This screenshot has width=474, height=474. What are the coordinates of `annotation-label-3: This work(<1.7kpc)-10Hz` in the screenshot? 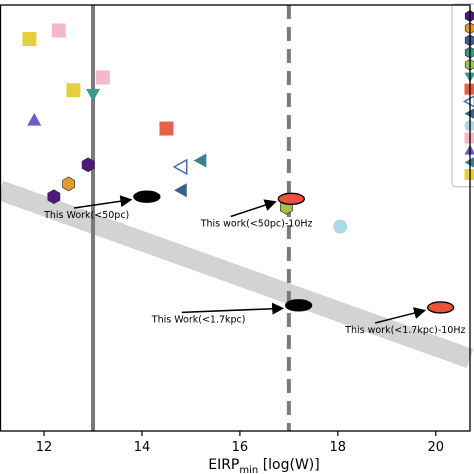 It's located at (404, 330).